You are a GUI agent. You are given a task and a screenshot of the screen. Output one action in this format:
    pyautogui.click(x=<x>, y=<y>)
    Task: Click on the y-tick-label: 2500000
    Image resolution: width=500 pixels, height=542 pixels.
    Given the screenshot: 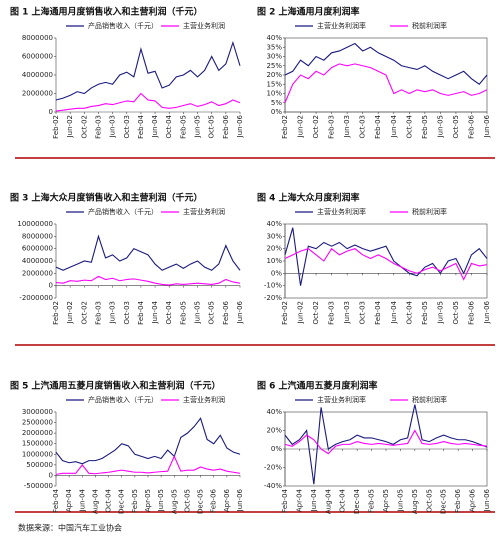 What is the action you would take?
    pyautogui.click(x=37, y=423)
    